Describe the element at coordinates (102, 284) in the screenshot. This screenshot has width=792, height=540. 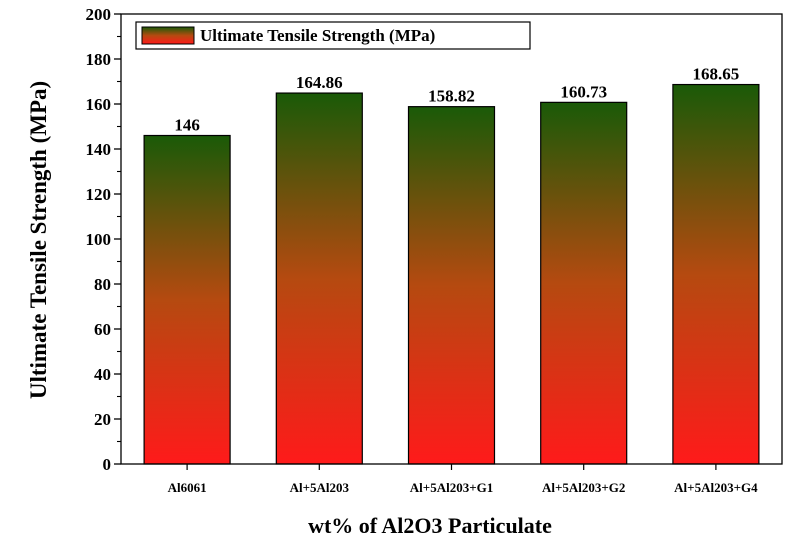
I see `y-tick-label: 80` at that location.